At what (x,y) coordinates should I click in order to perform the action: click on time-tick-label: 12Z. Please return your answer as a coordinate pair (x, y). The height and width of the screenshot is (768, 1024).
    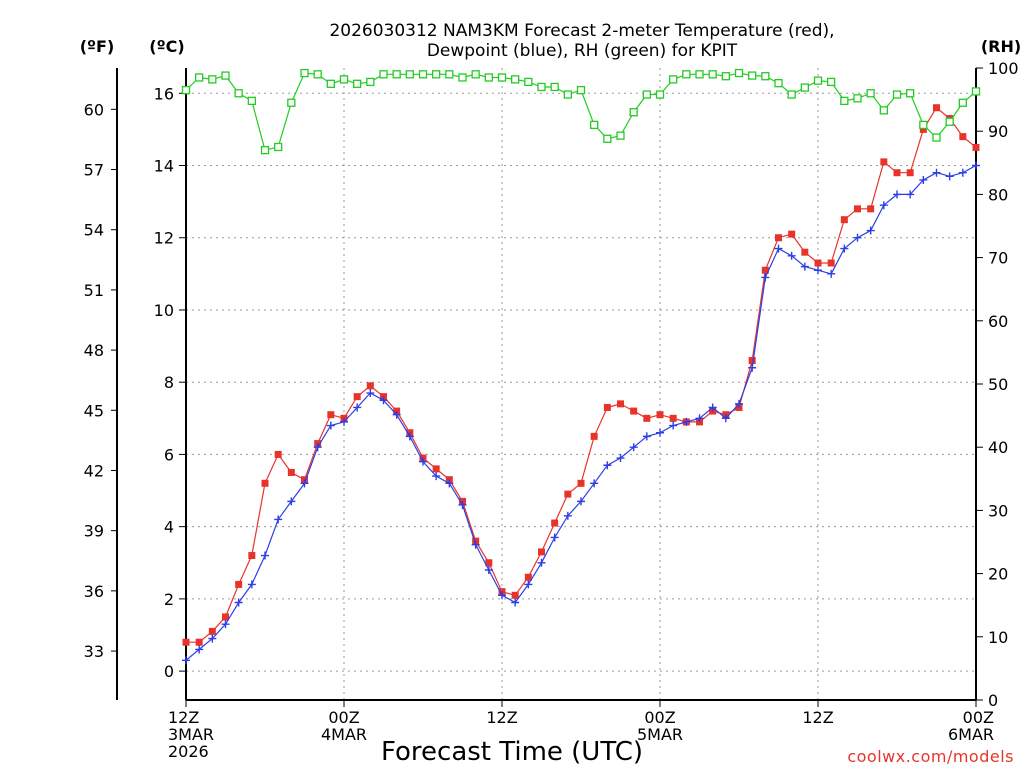
    Looking at the image, I should click on (183, 717).